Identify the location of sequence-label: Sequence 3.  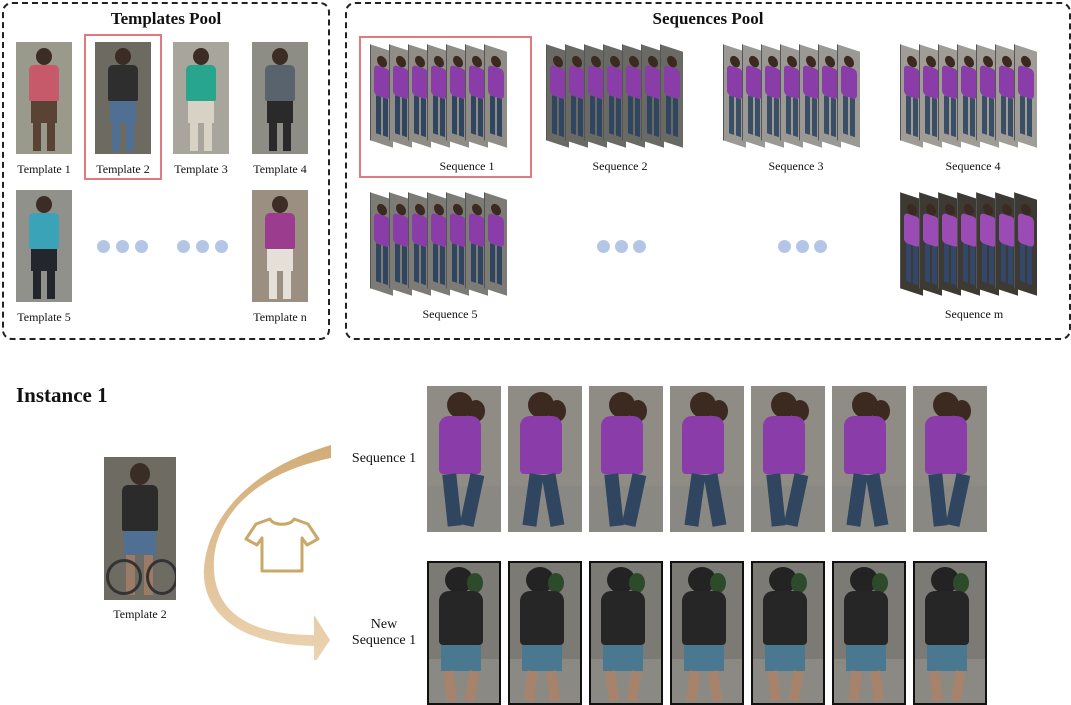
(796, 166).